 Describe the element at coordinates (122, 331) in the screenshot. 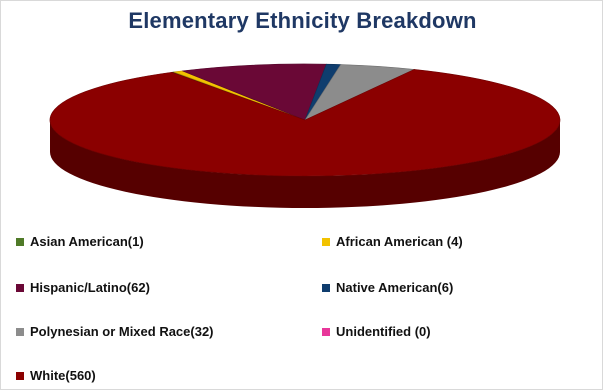

I see `legend-label: Polynesian or Mixed Race(32)` at that location.